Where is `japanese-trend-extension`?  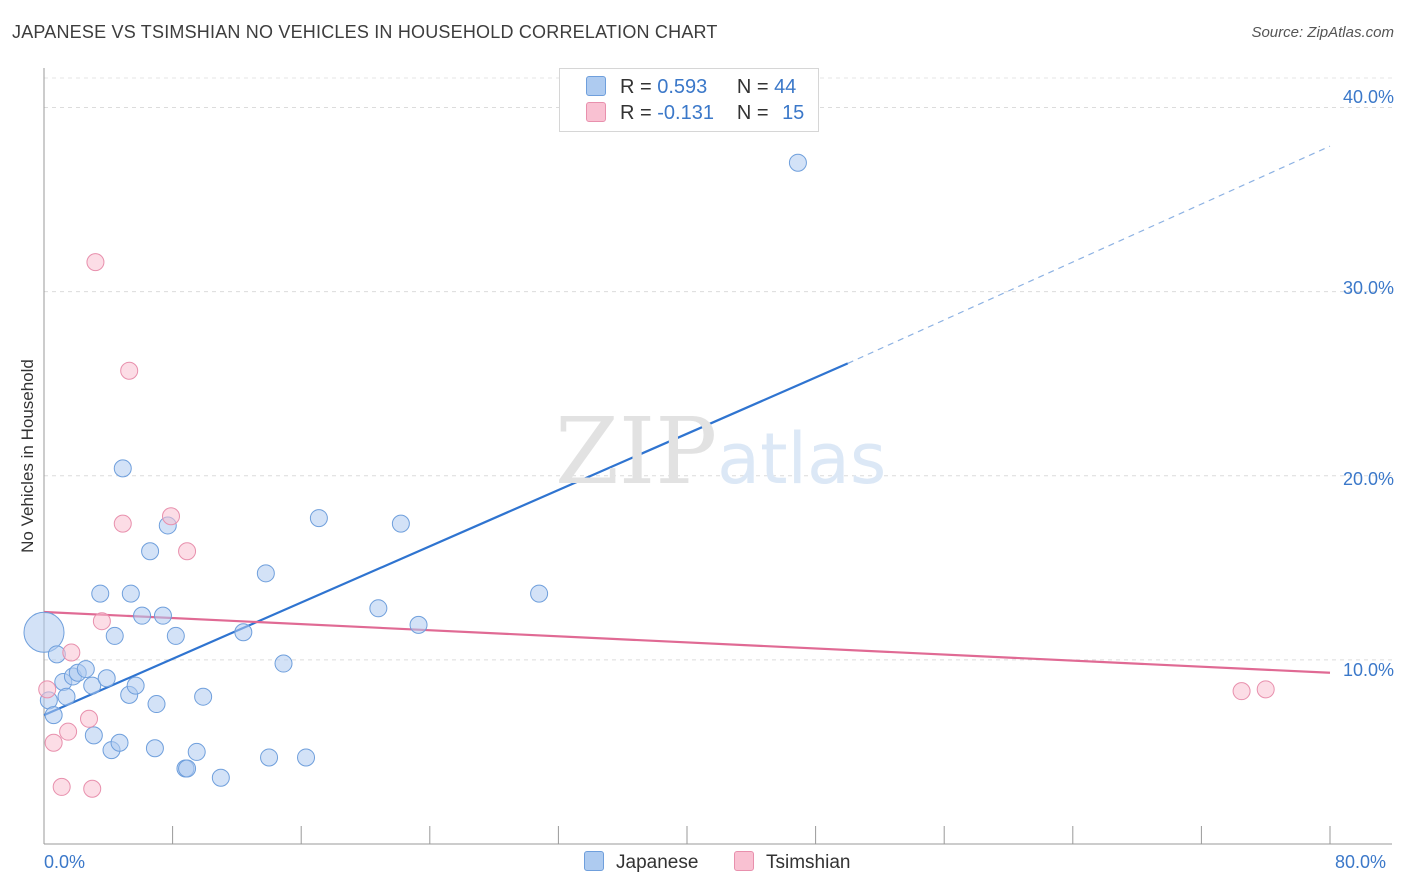 japanese-trend-extension is located at coordinates (1089, 254).